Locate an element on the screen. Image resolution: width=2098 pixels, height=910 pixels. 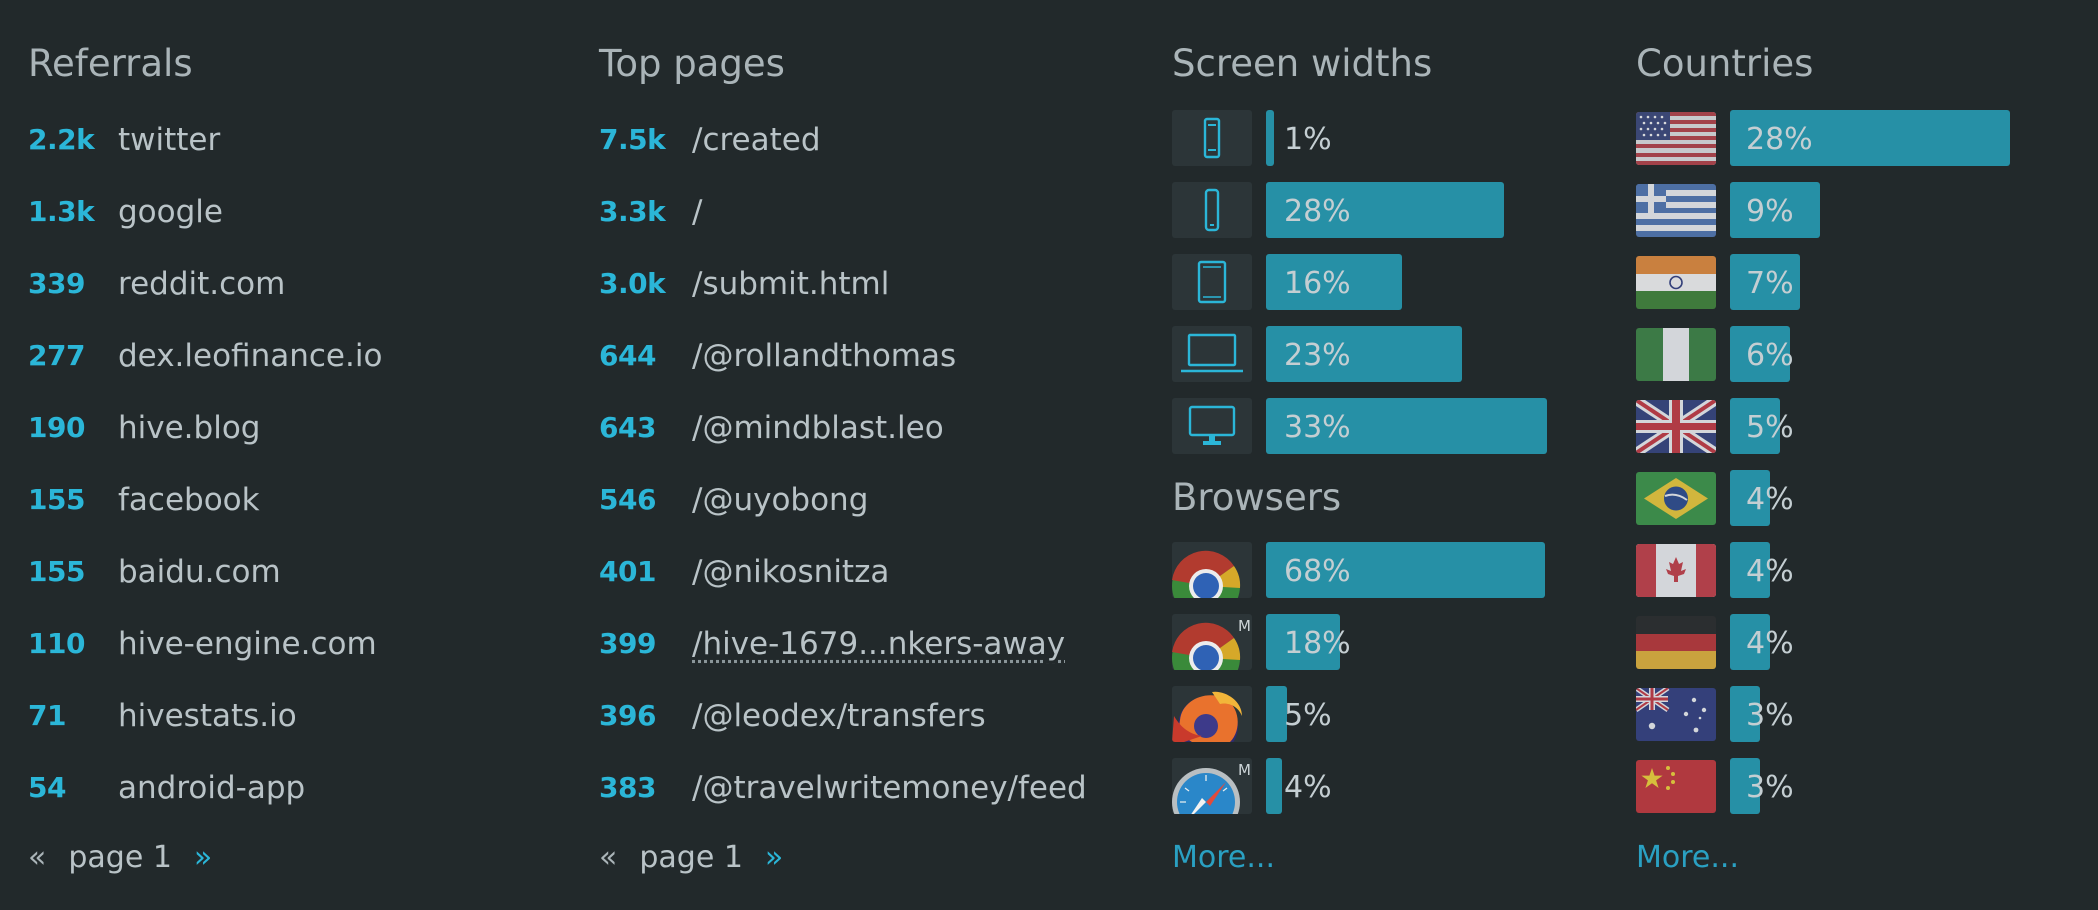
page-row: 643 /@mindblast.leo is located at coordinates (859, 426).